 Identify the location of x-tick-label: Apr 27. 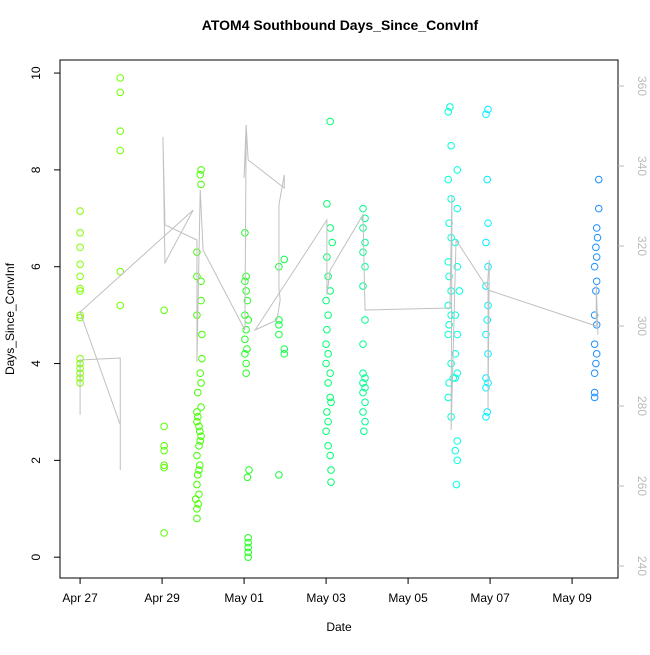
(80, 598).